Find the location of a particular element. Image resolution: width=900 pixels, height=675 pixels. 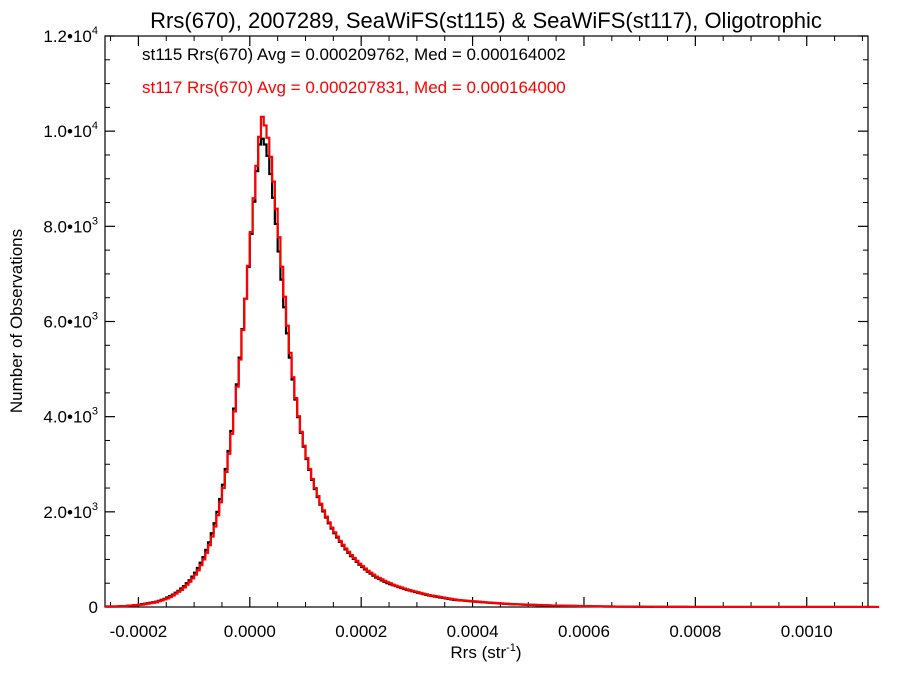

x-tick-label: 0.0004 is located at coordinates (473, 631).